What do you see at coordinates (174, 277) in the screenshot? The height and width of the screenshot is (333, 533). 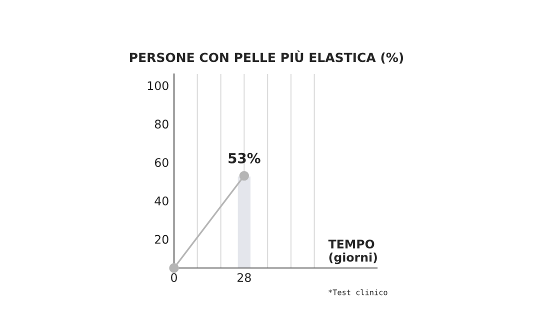 I see `x-tick-label: 0` at bounding box center [174, 277].